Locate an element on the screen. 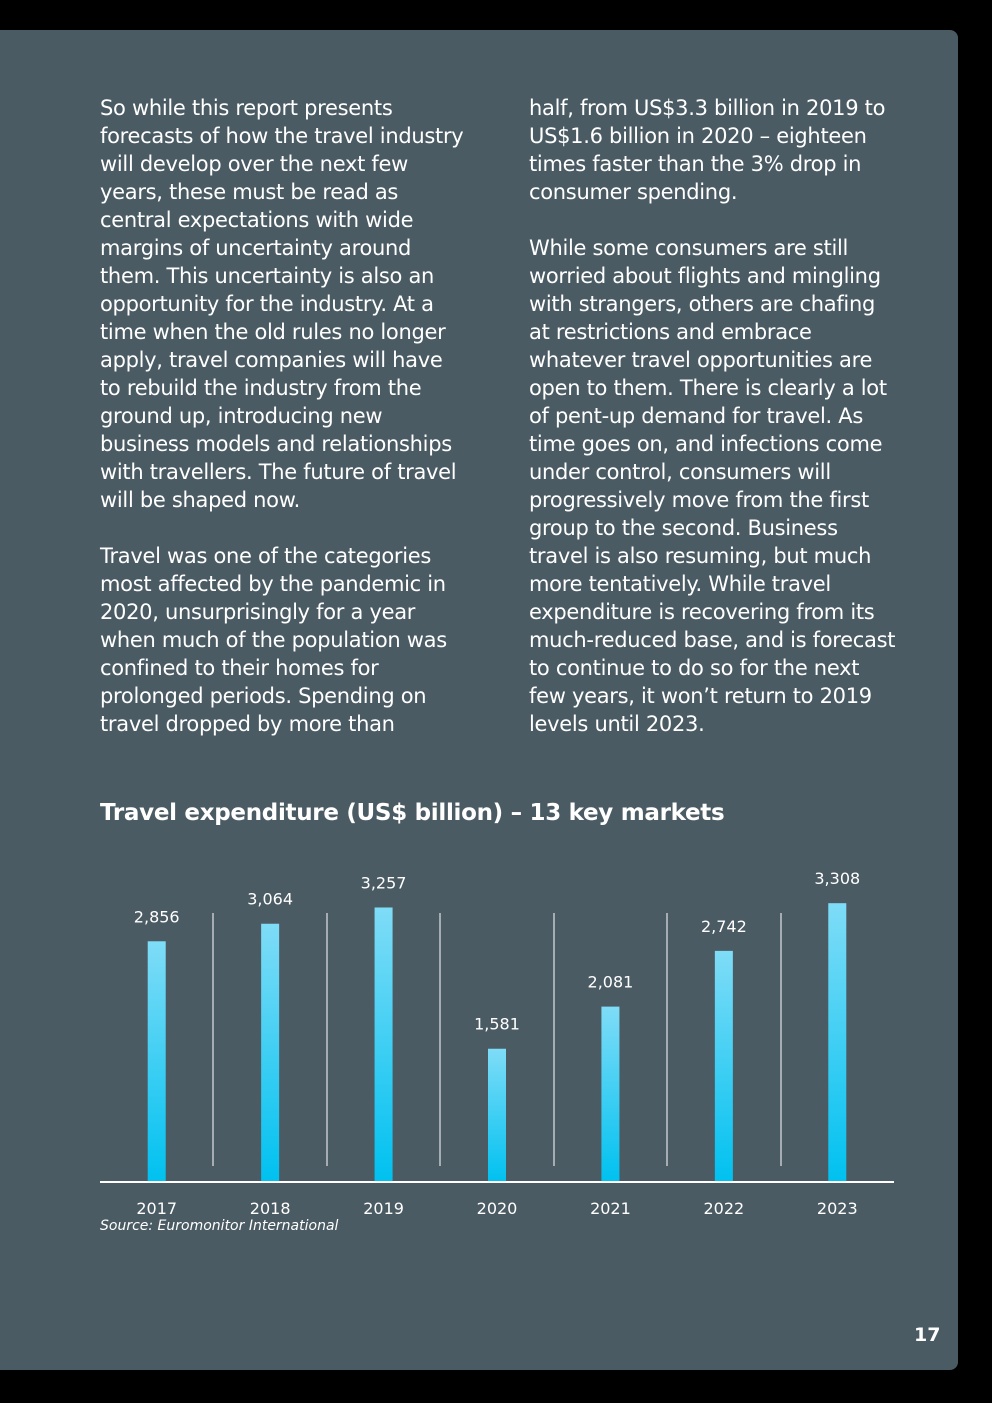 Image resolution: width=992 pixels, height=1403 pixels. x-tick-2017: 2017 is located at coordinates (156, 1208).